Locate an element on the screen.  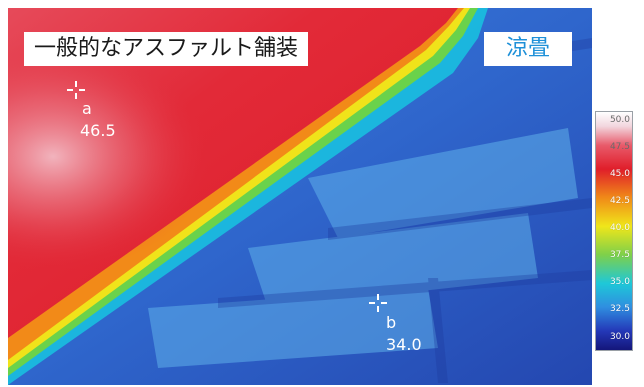
scale-tick: 37.5 is located at coordinates (619, 255).